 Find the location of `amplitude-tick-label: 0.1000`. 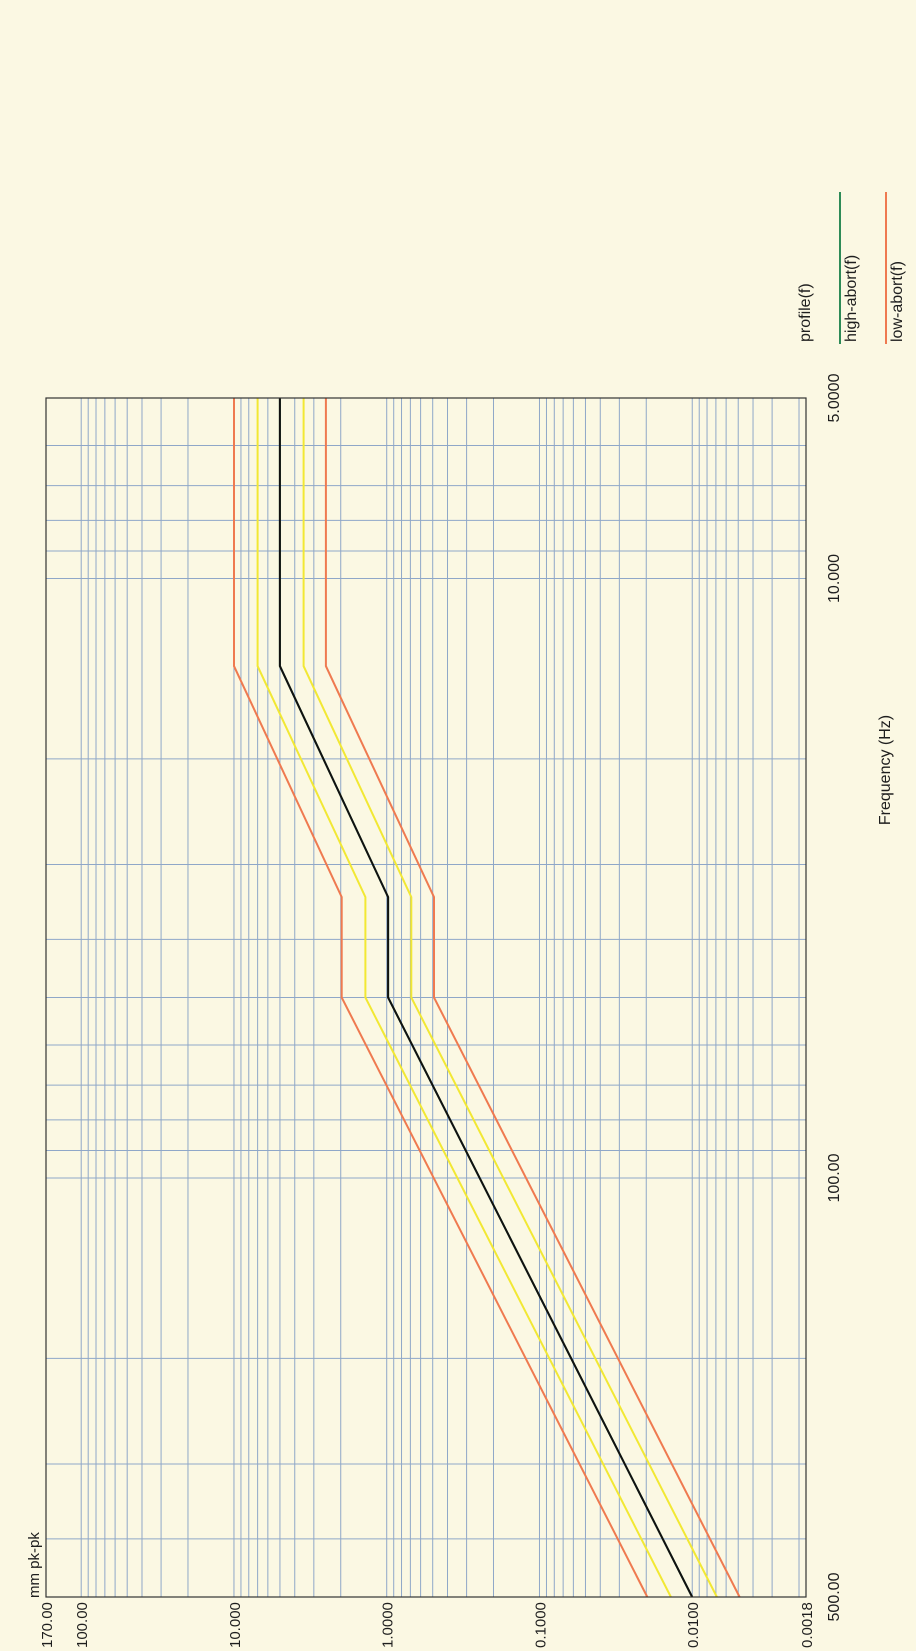

amplitude-tick-label: 0.1000 is located at coordinates (541, 1625).